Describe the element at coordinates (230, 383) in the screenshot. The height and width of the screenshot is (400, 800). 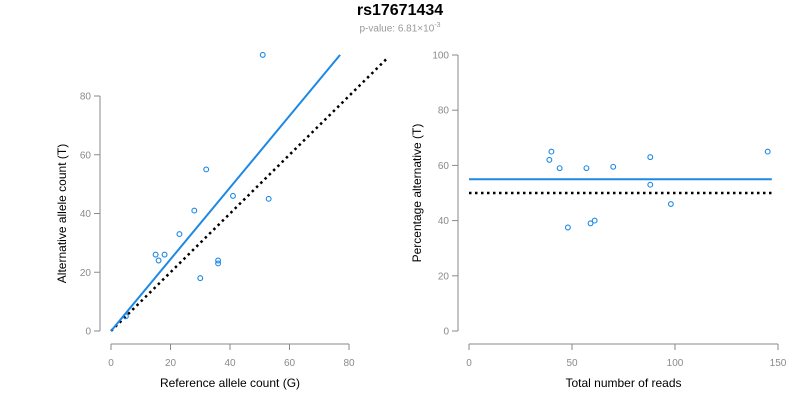
I see `x-axis-title: Reference allele count (G)` at that location.